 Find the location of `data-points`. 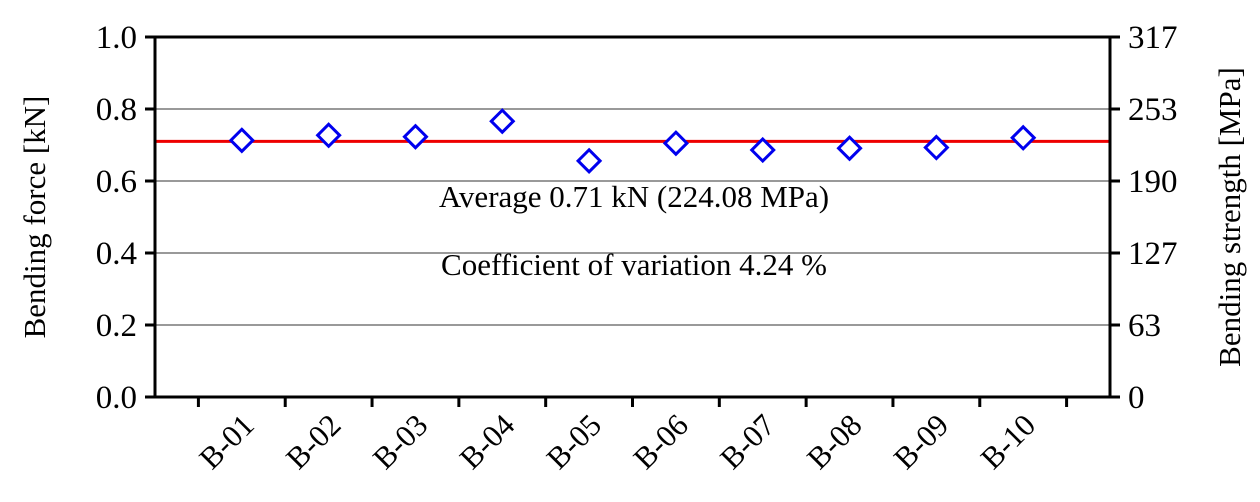

data-points is located at coordinates (632, 141).